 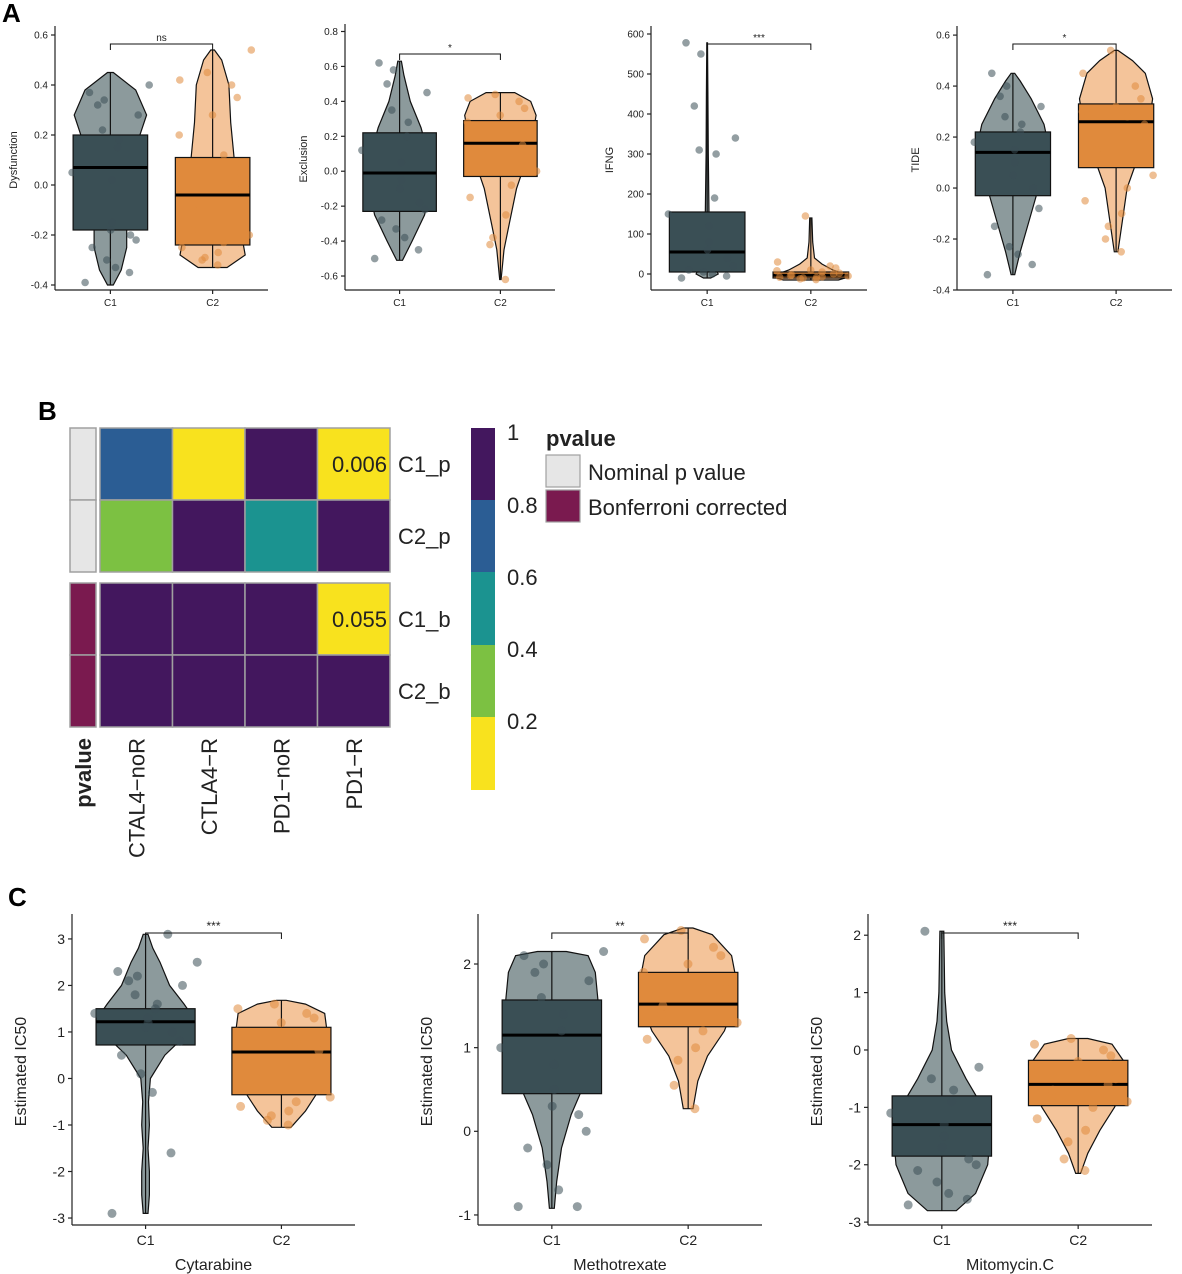 I want to click on chart-tide: -0.4 -0.2 0.0 0.2 0.4 0.6 C1 C2 TIDE *, so click(x=1041, y=167).